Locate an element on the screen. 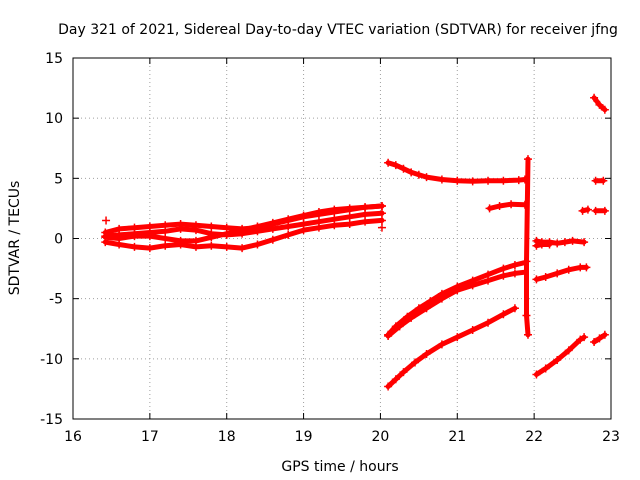  y-tick-label: 0 is located at coordinates (58, 240).